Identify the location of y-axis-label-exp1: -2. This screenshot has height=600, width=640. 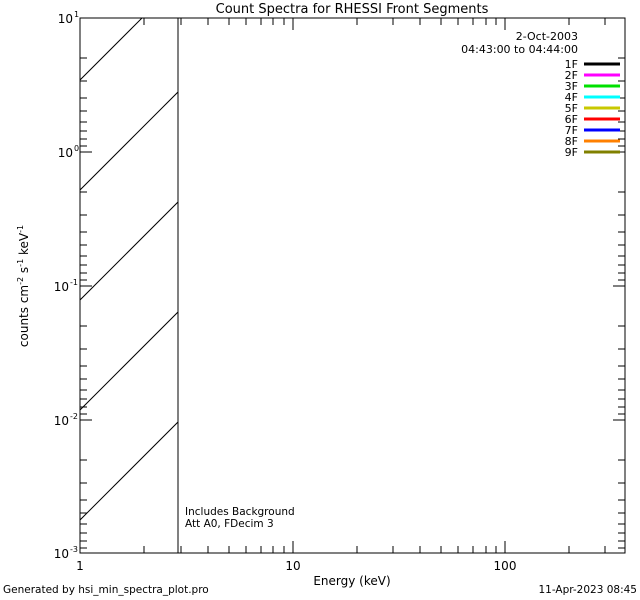
(20, 281).